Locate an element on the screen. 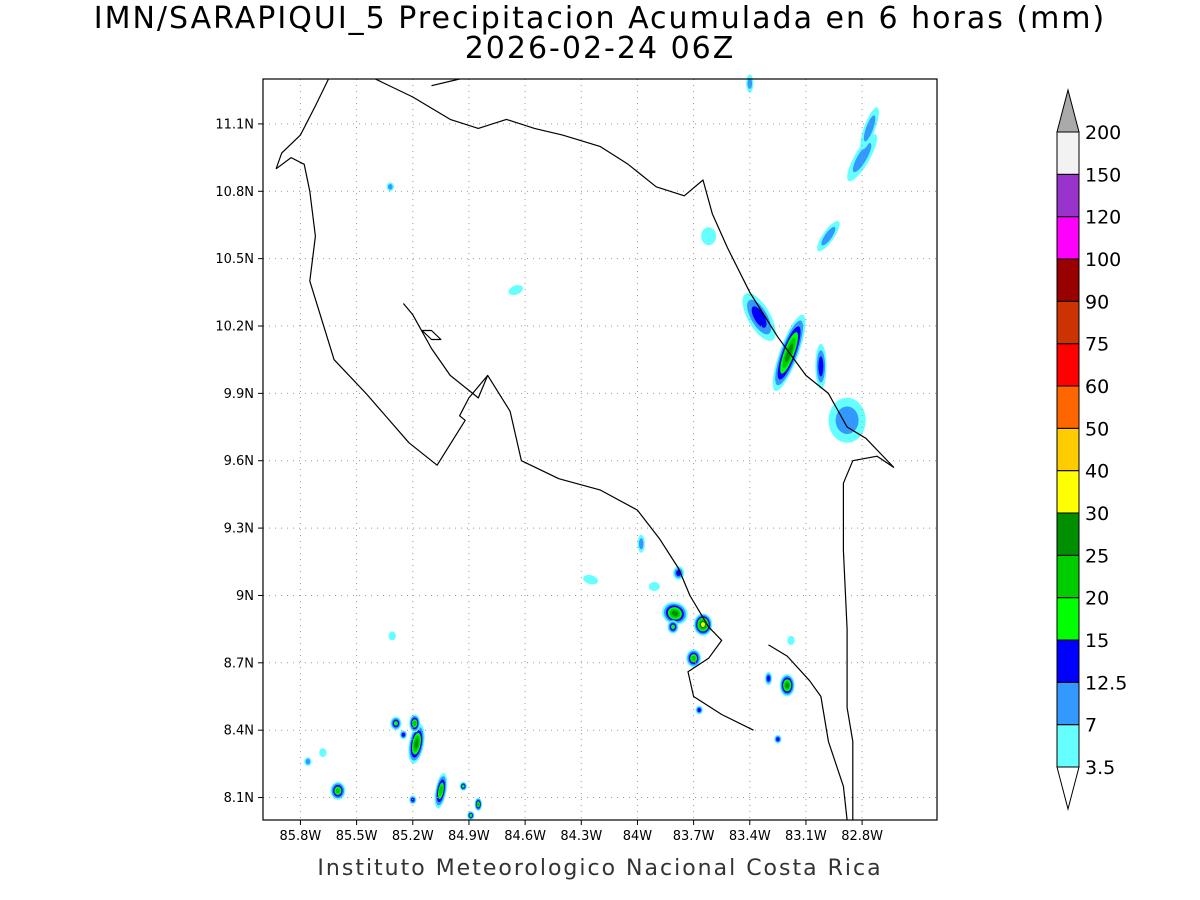 The height and width of the screenshot is (900, 1200). colorbar-label: 20 is located at coordinates (1097, 599).